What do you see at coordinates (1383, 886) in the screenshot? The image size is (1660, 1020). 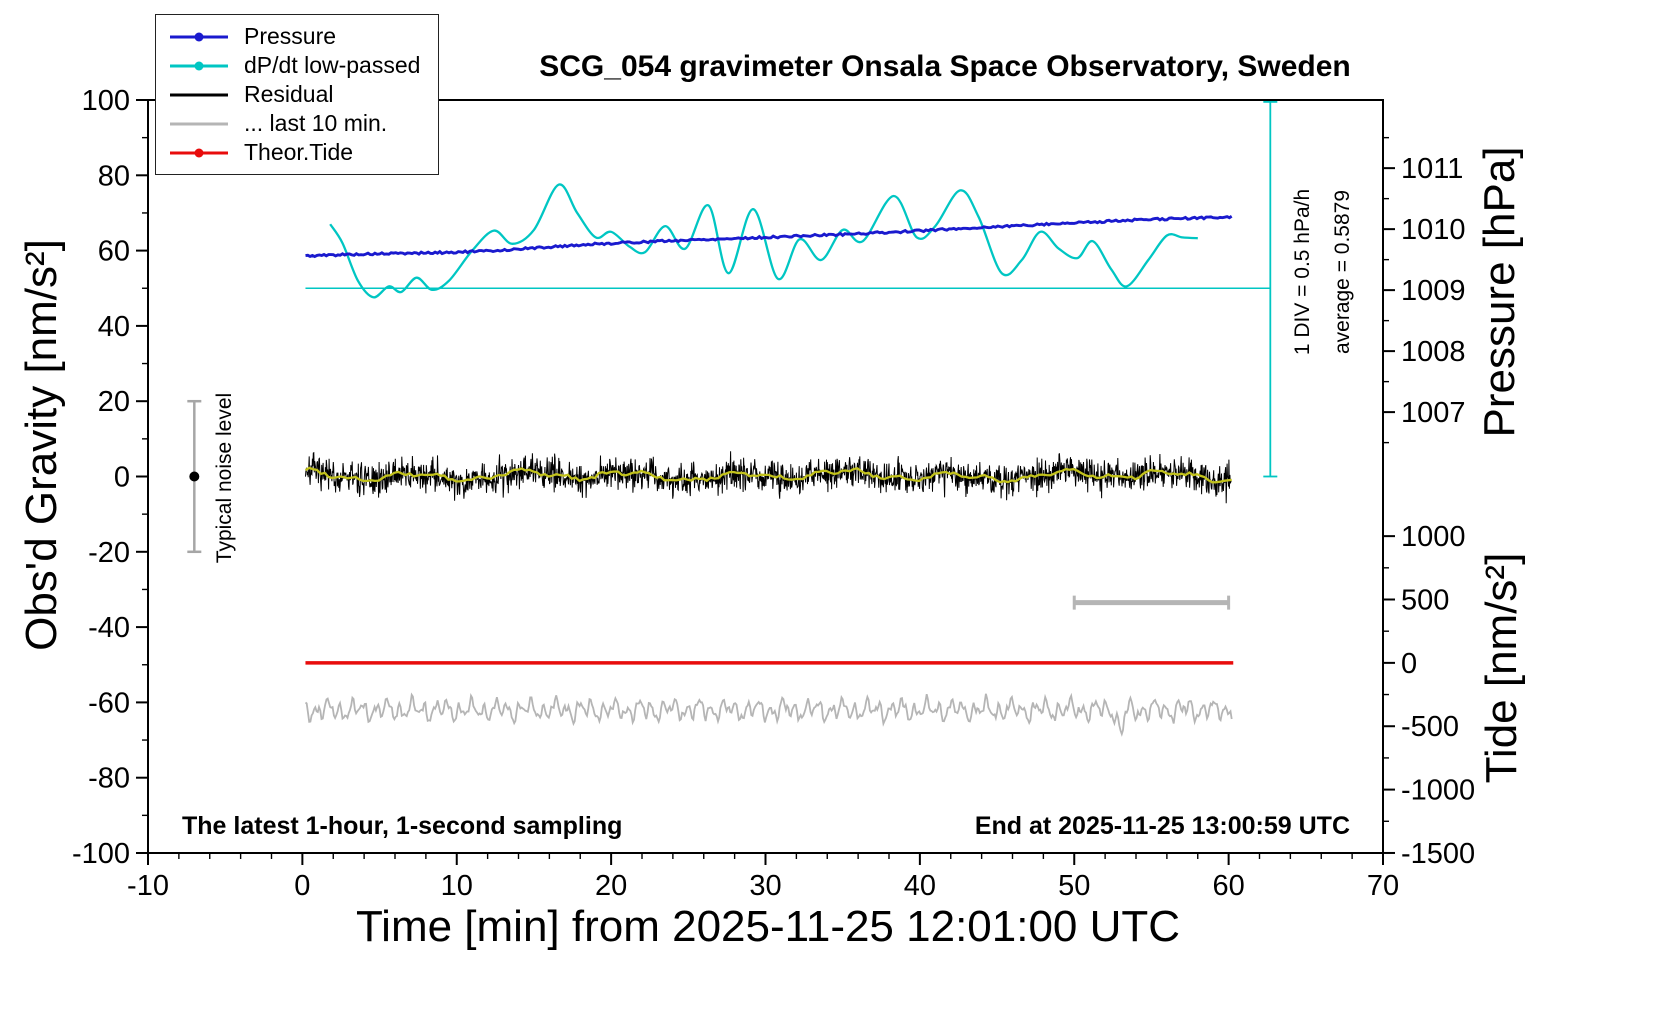 I see `x-tick-label: 70` at bounding box center [1383, 886].